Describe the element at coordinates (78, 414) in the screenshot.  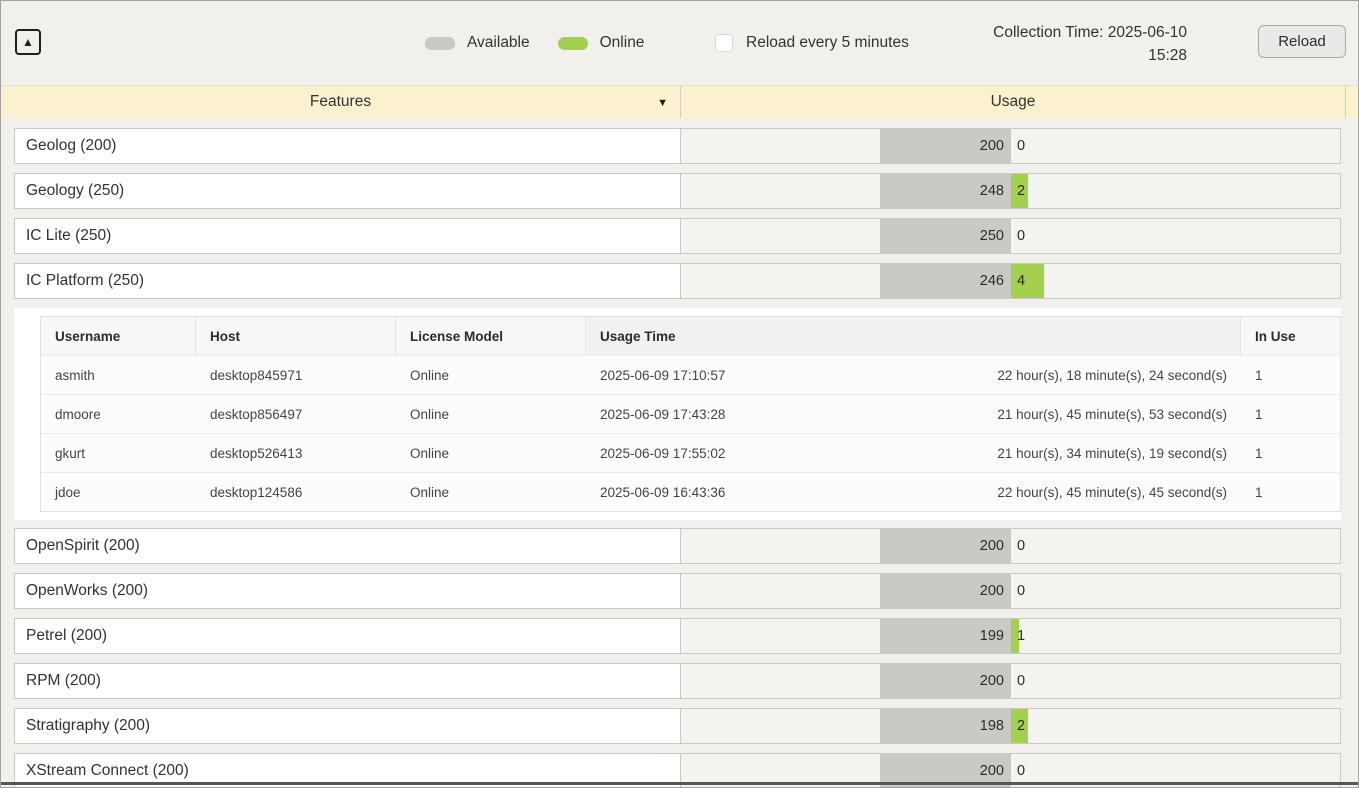
I see `session-username: dmoore` at that location.